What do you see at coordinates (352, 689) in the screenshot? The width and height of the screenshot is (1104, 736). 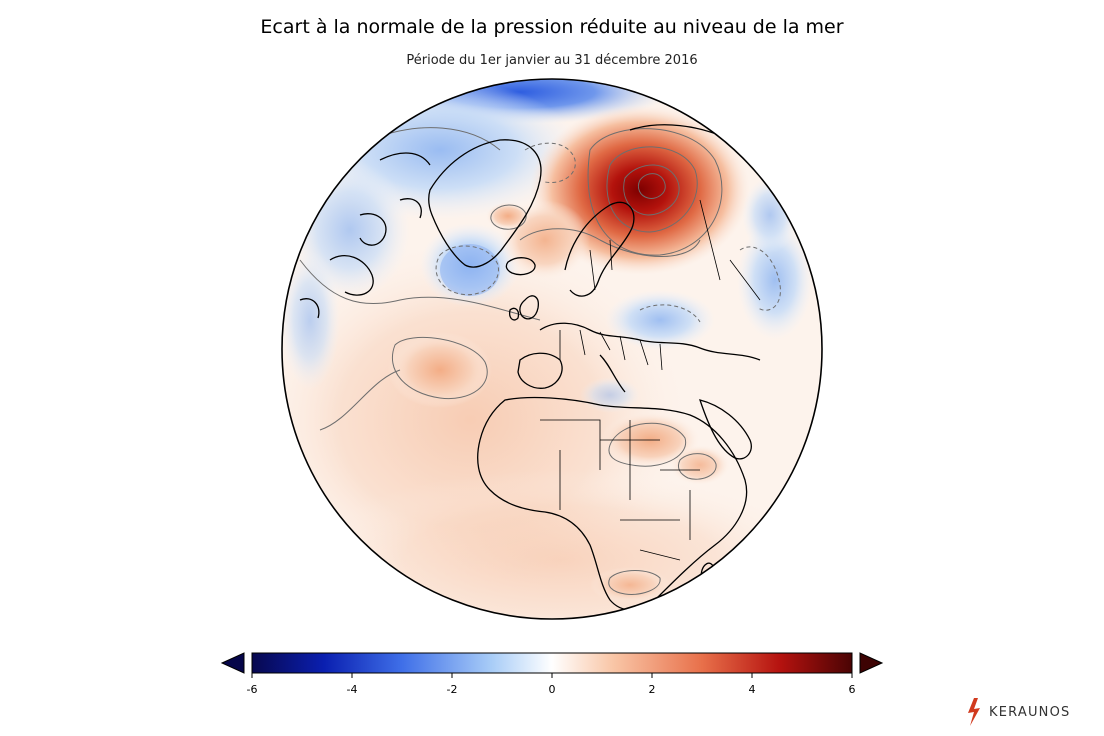 I see `colorbar-tick-label: -4` at bounding box center [352, 689].